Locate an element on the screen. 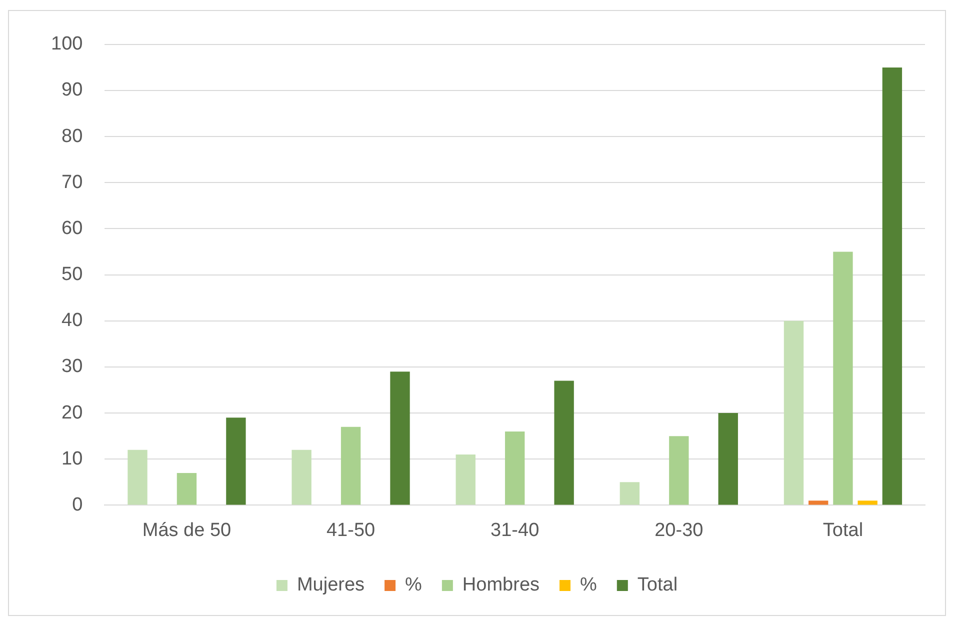  legend-label: Total is located at coordinates (657, 585).